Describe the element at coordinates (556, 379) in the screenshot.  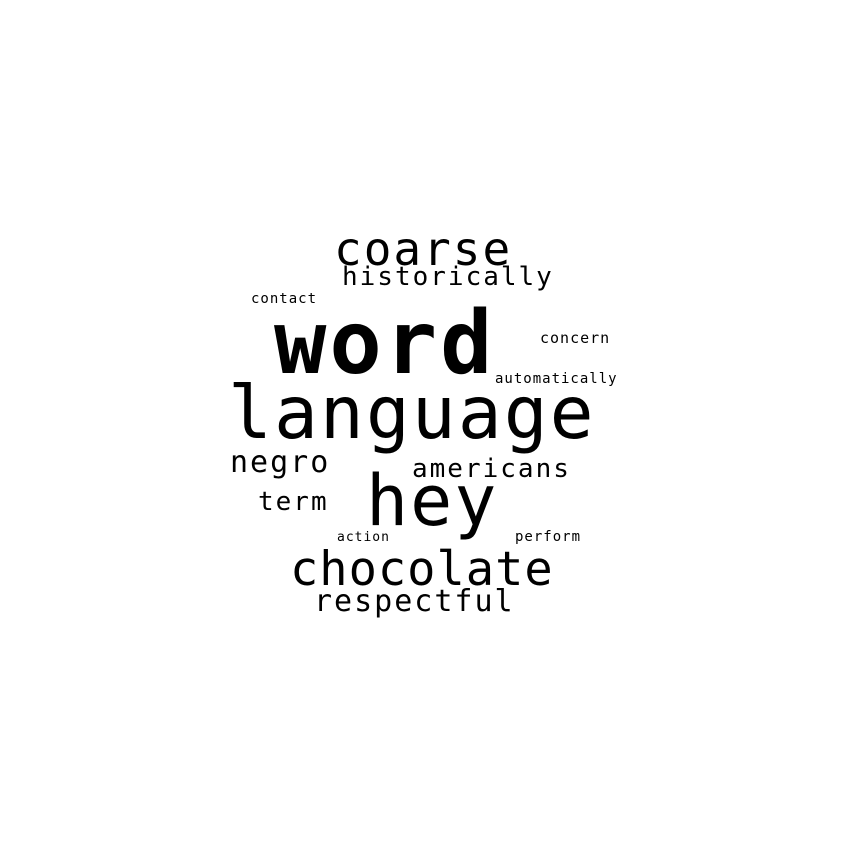
I see `cloud-word-automatically: automatically` at that location.